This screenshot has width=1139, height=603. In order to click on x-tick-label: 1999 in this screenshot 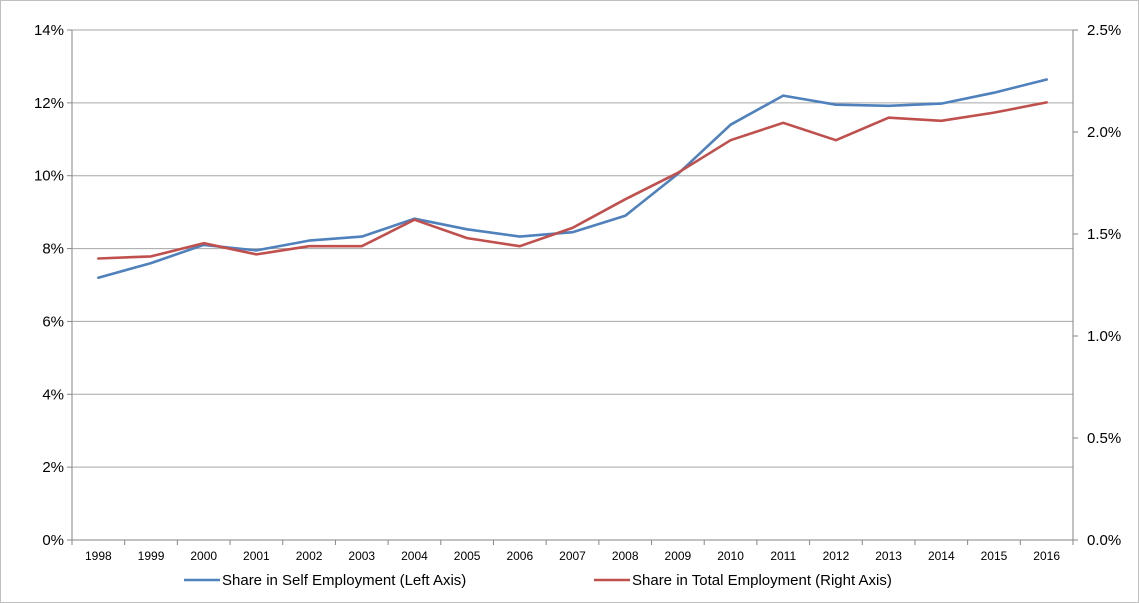, I will do `click(151, 556)`.